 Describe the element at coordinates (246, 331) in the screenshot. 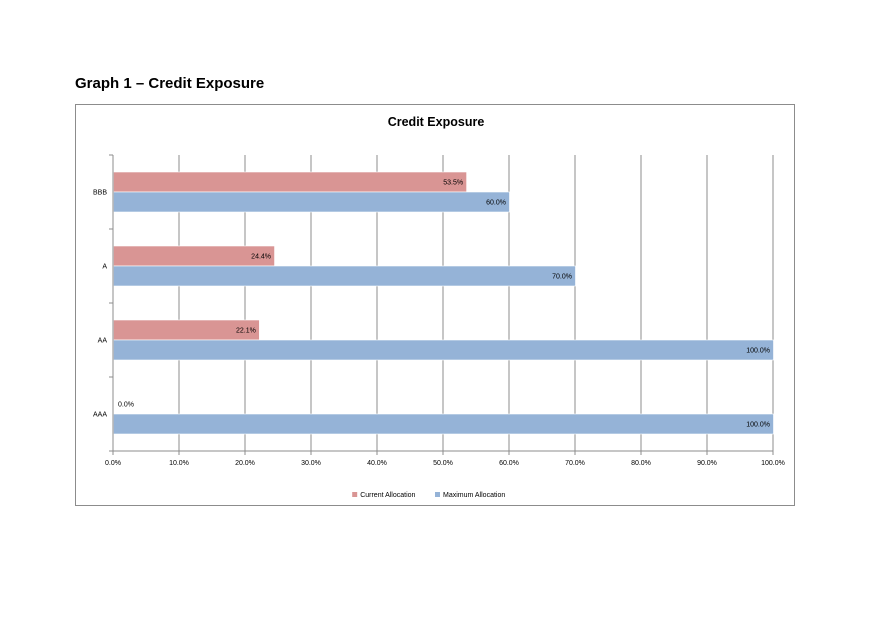

I see `data-label: 22.1%` at that location.